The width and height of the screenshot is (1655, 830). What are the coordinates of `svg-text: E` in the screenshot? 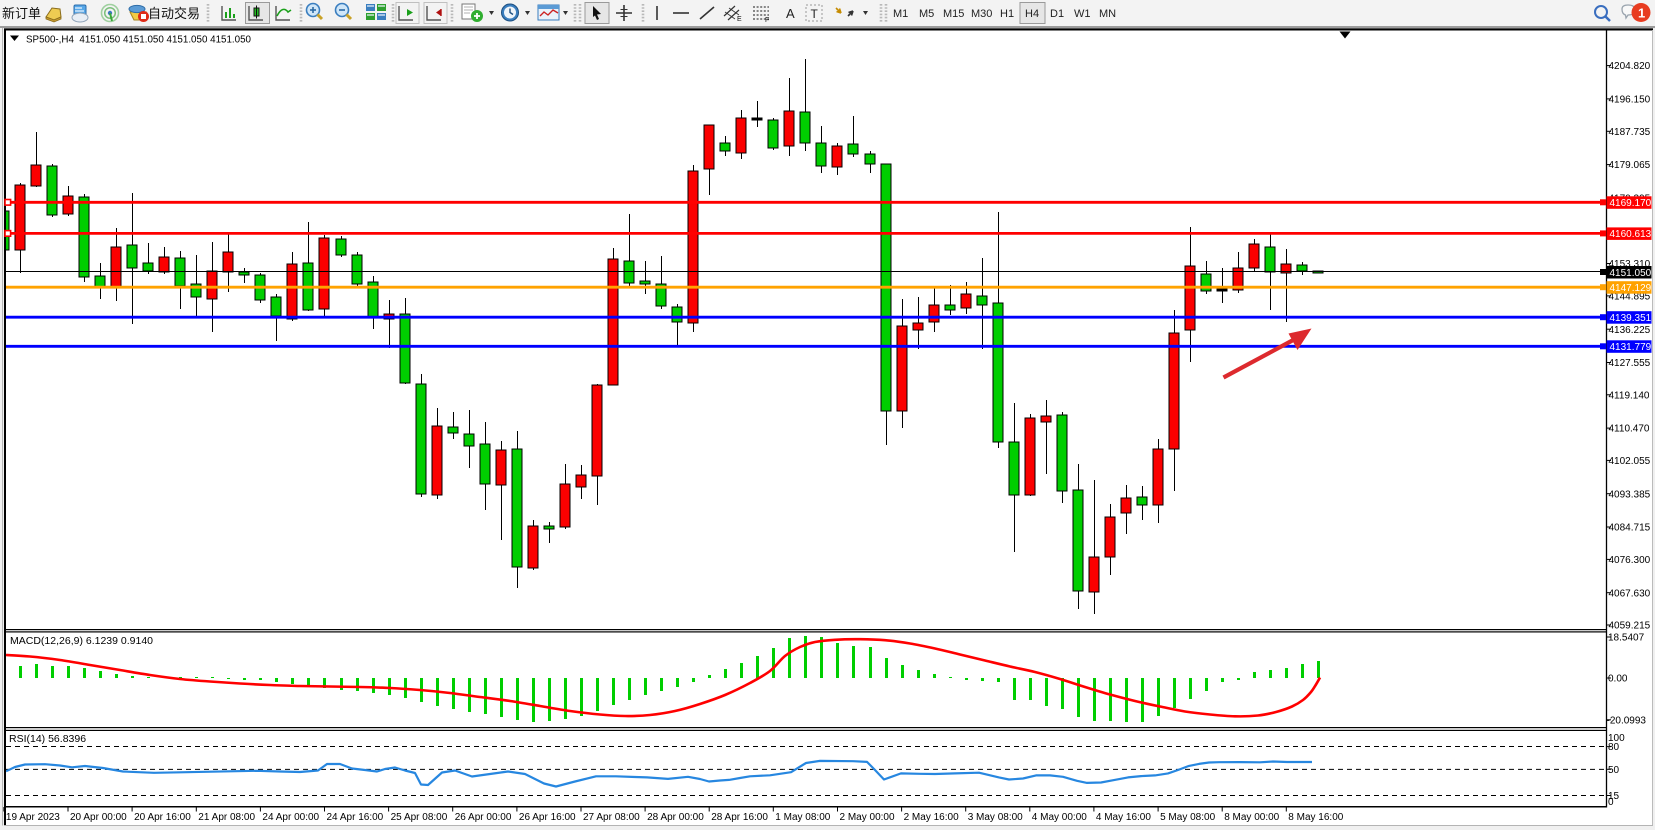 It's located at (739, 19).